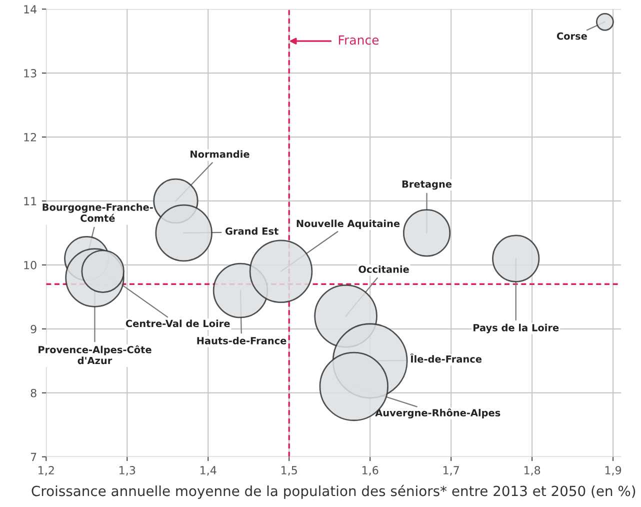 Image resolution: width=641 pixels, height=507 pixels. Describe the element at coordinates (370, 471) in the screenshot. I see `x-tick-label: 1,6` at that location.